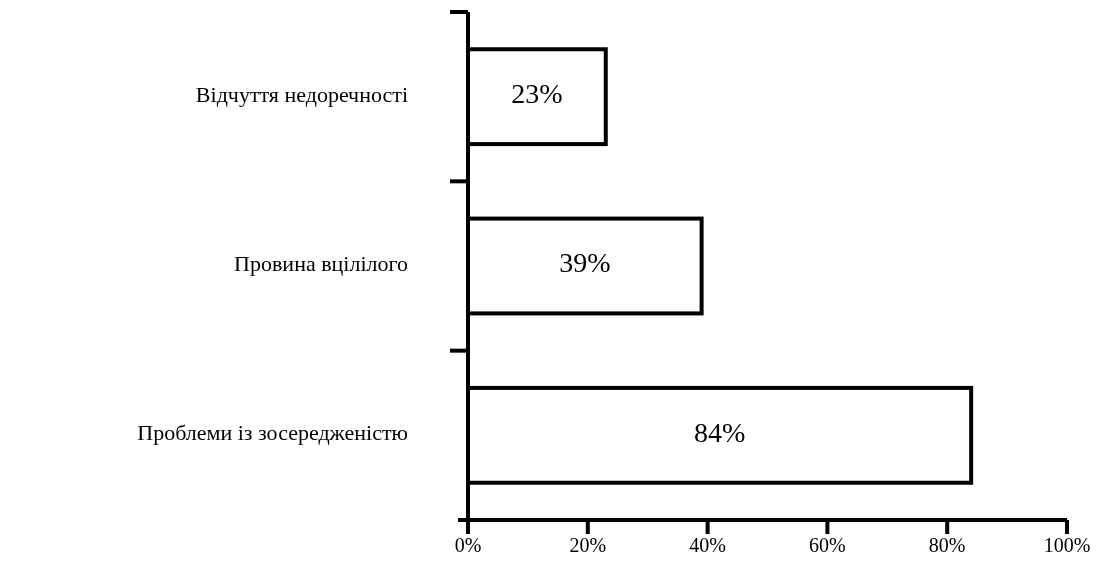 The width and height of the screenshot is (1107, 562). I want to click on y-tick-label: Проблеми із зосередженістю, so click(272, 433).